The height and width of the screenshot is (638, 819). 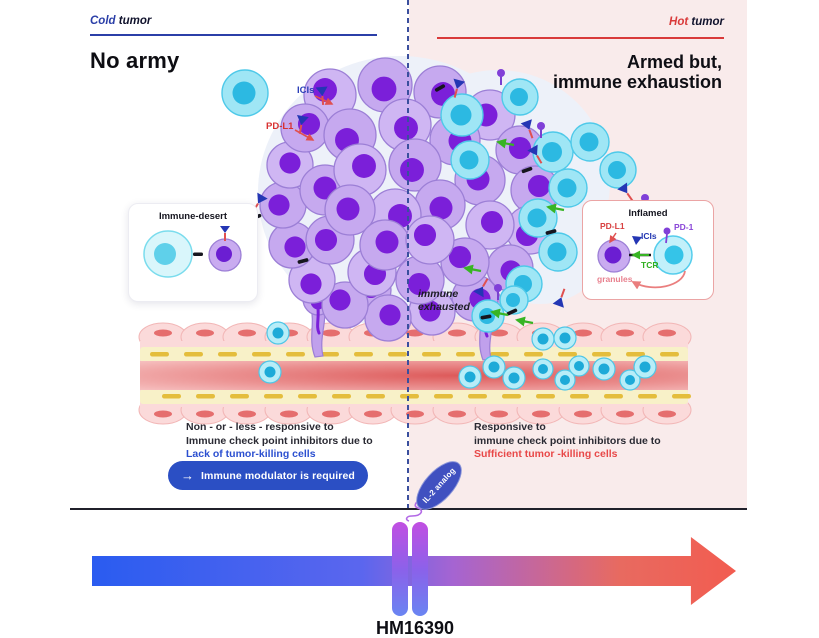 I want to click on immune-exhausted-note: immune exhausted, so click(x=444, y=300).